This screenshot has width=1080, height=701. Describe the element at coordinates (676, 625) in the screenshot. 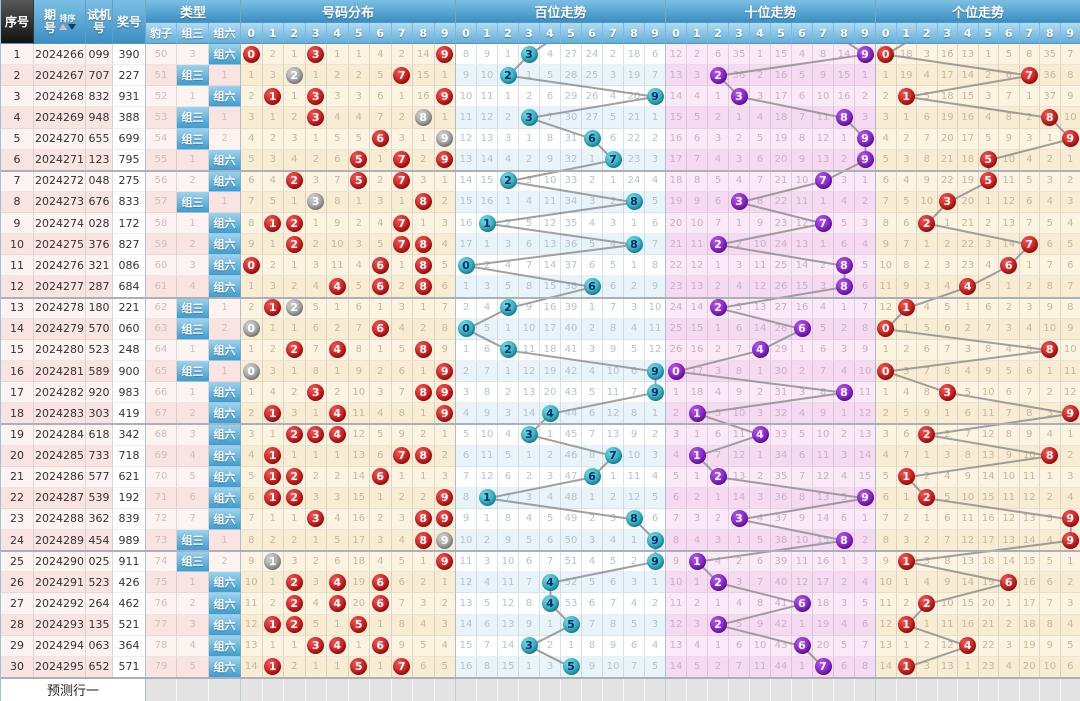

I see `ss-cell: 12` at that location.